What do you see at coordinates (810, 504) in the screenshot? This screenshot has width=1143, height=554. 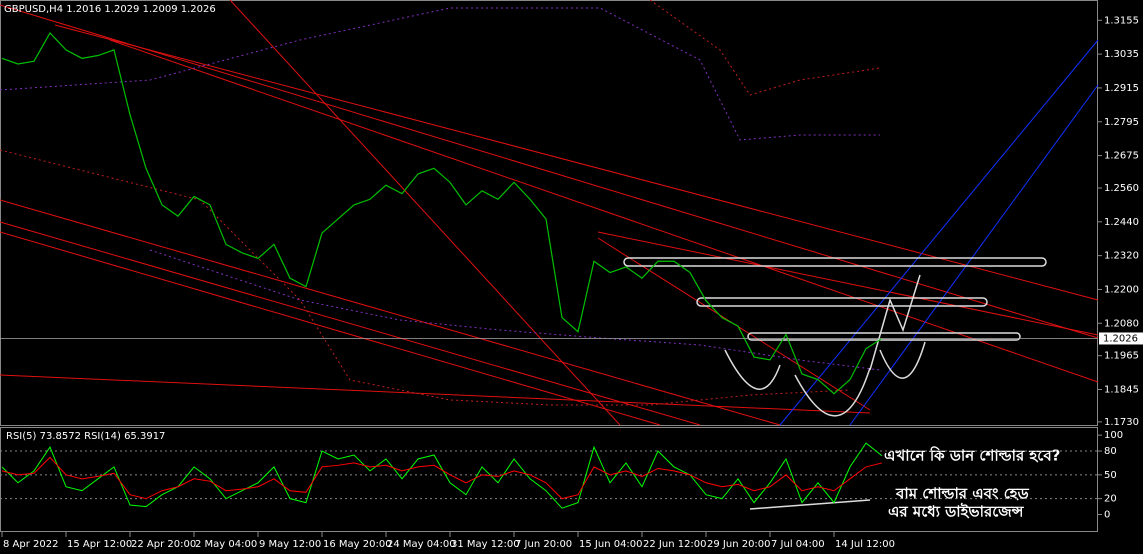 I see `divergence-line` at bounding box center [810, 504].